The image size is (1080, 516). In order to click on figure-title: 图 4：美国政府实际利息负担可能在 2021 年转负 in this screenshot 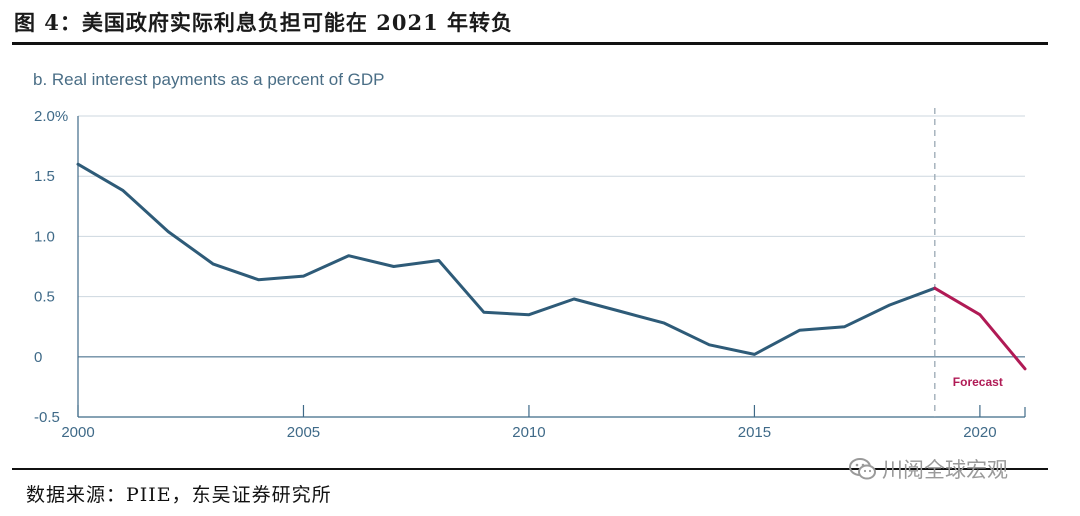, I will do `click(263, 22)`.